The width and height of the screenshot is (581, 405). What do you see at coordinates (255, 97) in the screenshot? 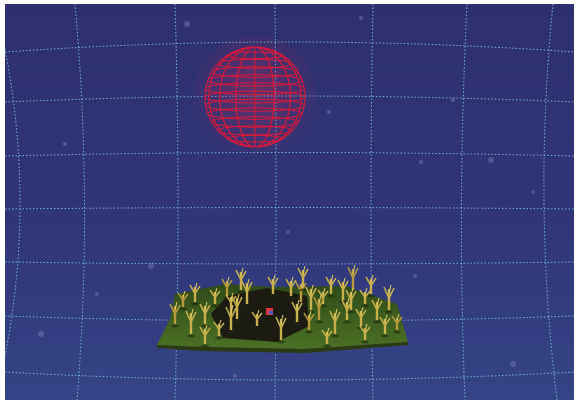
I see `wireframe-sphere-icon` at bounding box center [255, 97].